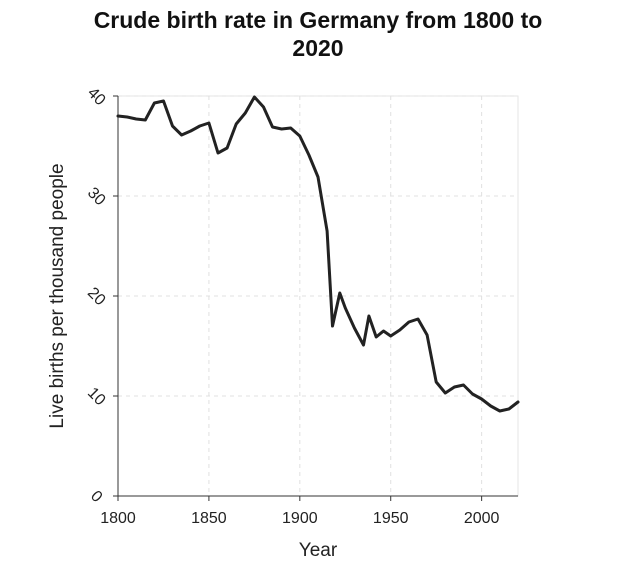 The image size is (636, 570). Describe the element at coordinates (318, 550) in the screenshot. I see `x-axis-label: Year` at that location.